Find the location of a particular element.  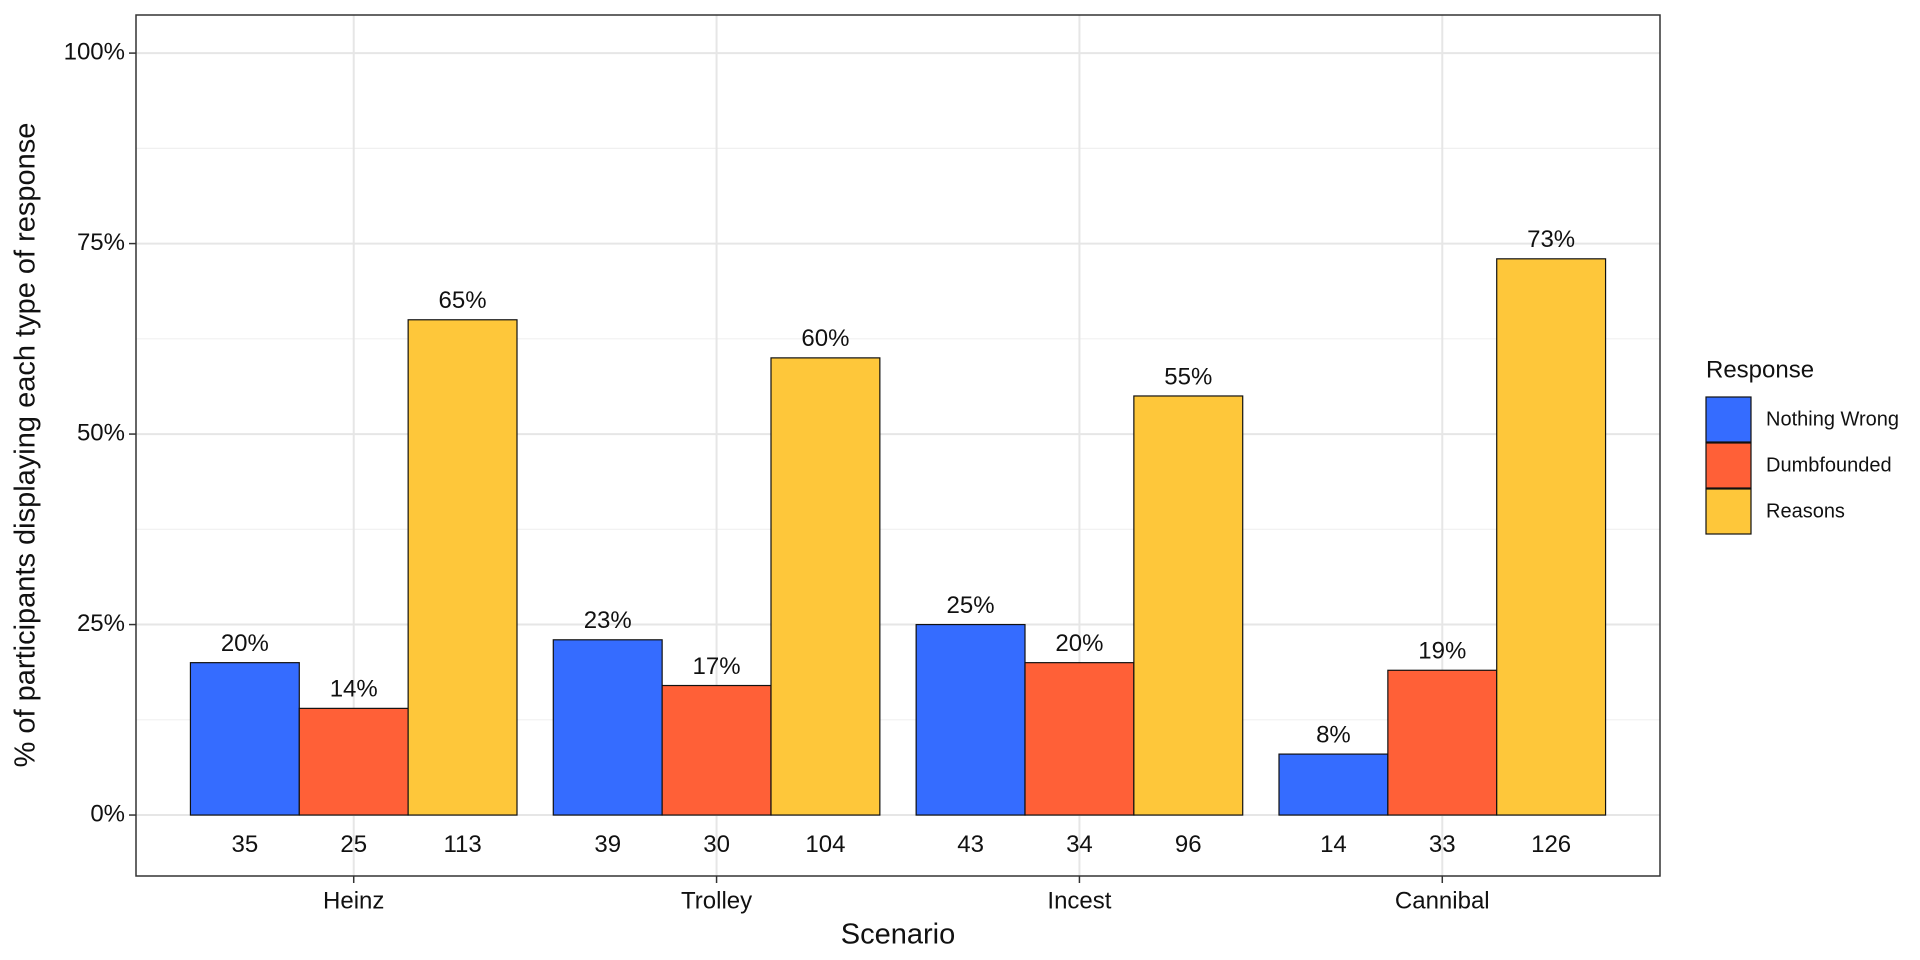

legend-label: Dumbfounded is located at coordinates (1829, 465).